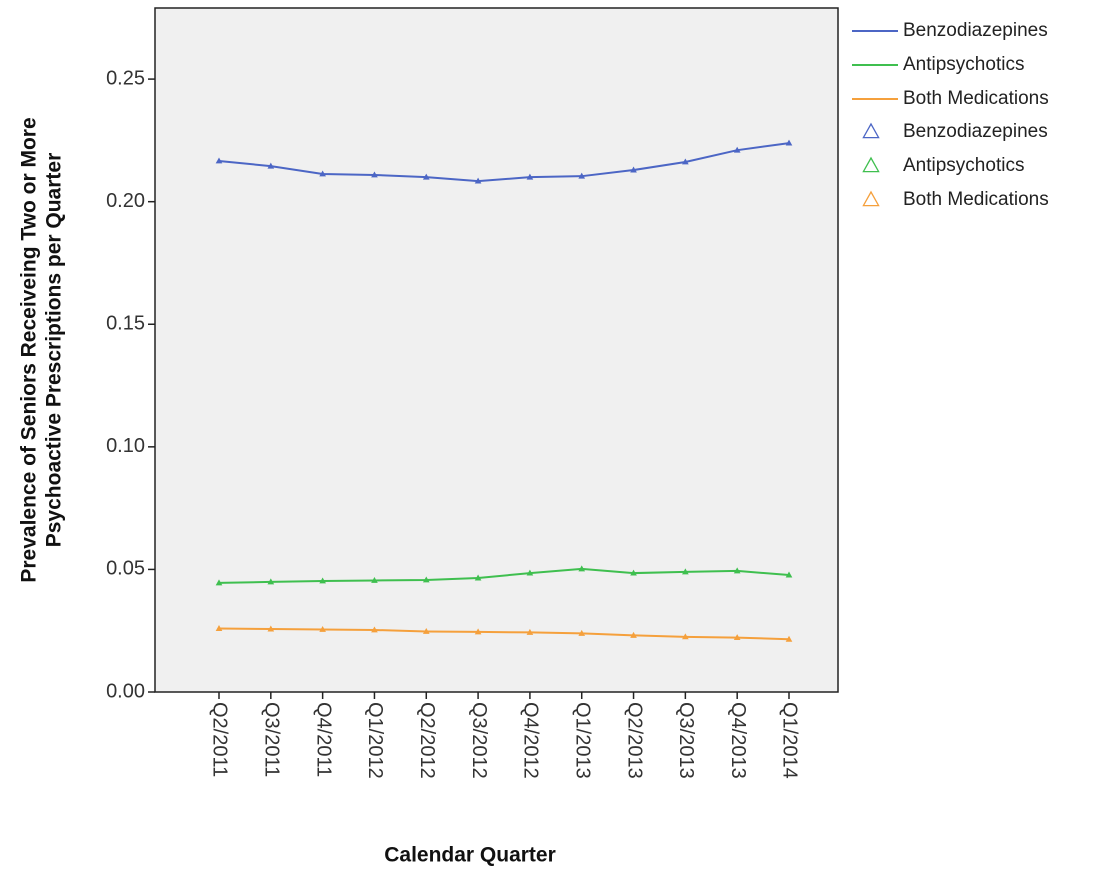 This screenshot has height=871, width=1119. I want to click on x-tick-label: Q3/2011, so click(272, 739).